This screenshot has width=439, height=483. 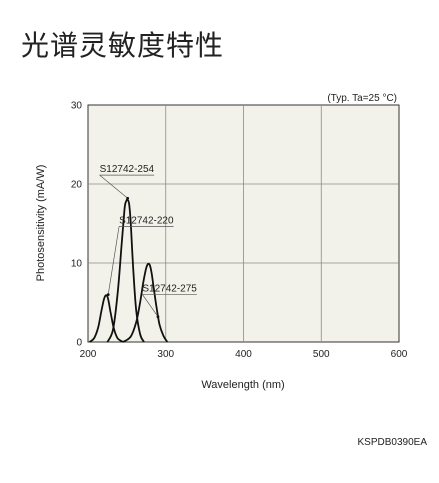 What do you see at coordinates (77, 185) in the screenshot?
I see `y-tick-label: 20` at bounding box center [77, 185].